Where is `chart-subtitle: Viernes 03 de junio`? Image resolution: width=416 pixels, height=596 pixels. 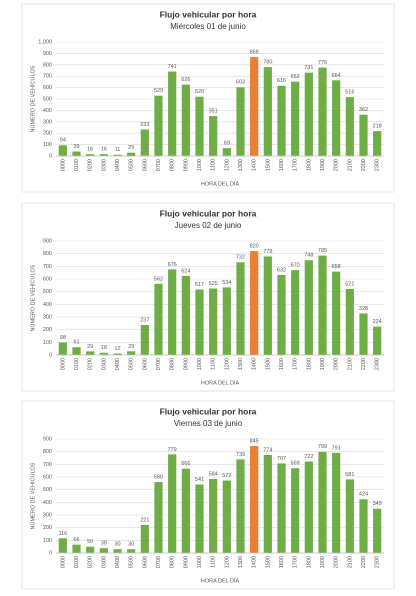 chart-subtitle: Viernes 03 de junio is located at coordinates (208, 423).